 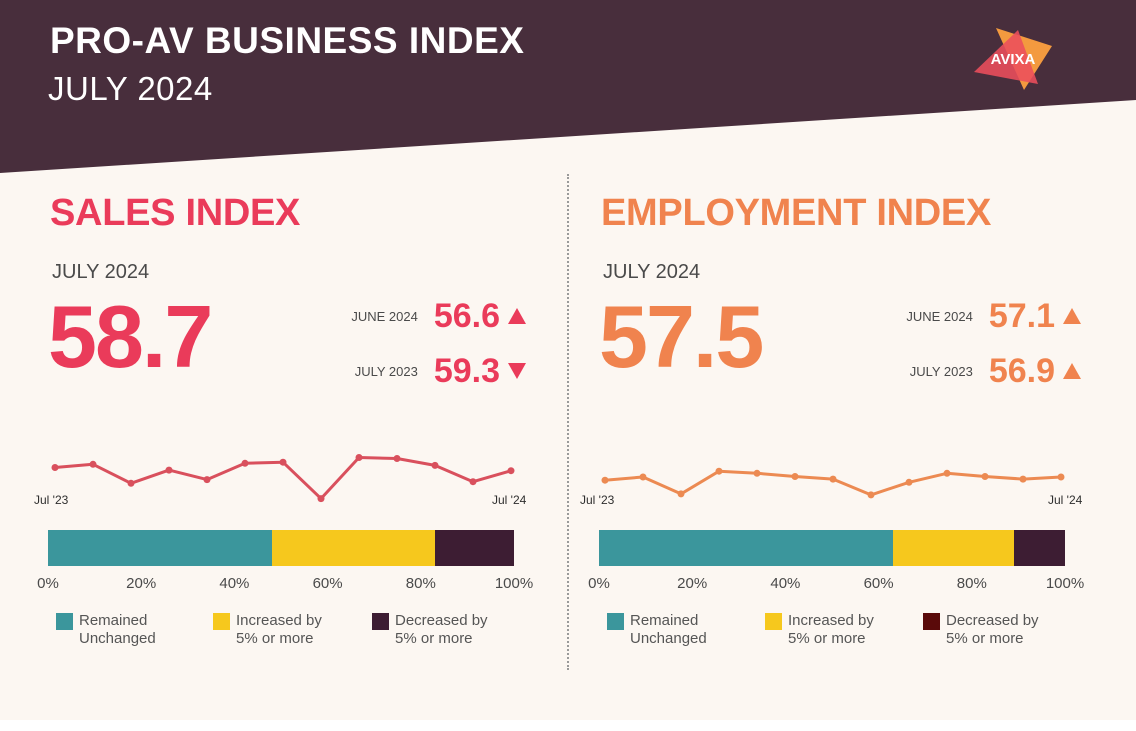 I want to click on logo-text: AVIXA, so click(x=1013, y=59).